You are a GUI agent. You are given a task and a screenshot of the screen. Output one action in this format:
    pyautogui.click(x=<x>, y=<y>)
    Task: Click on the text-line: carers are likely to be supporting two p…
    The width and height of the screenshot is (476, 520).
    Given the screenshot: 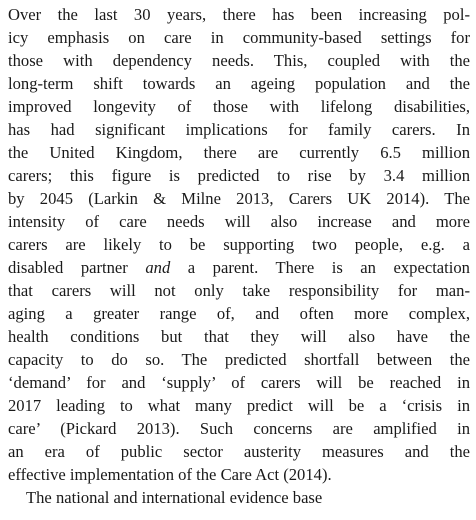 What is the action you would take?
    pyautogui.click(x=239, y=244)
    